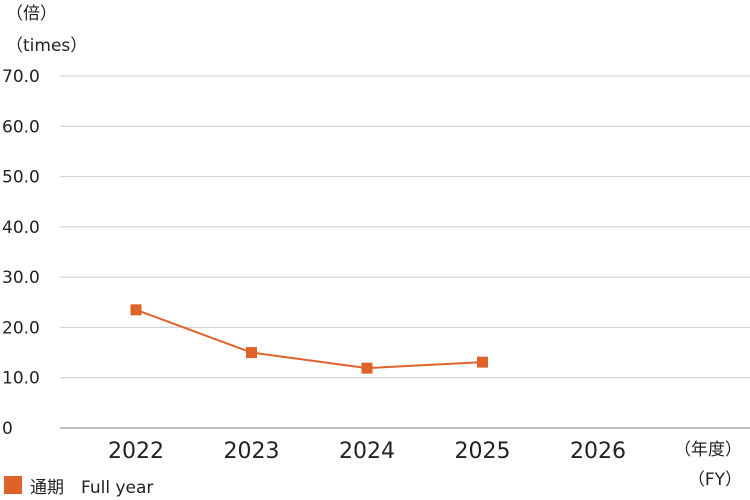  I want to click on y-tick-label: 40.0, so click(21, 228).